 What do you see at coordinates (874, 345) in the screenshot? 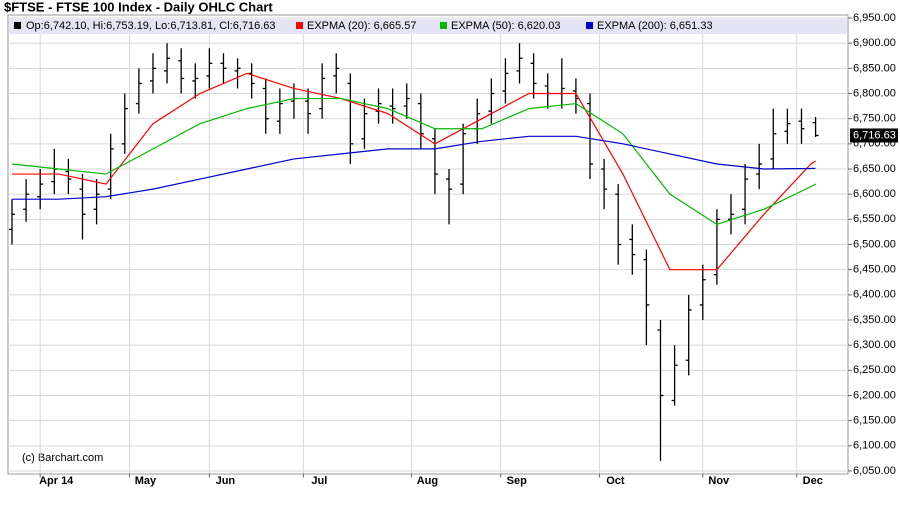
I see `y-tick-label: 6,300.00` at bounding box center [874, 345].